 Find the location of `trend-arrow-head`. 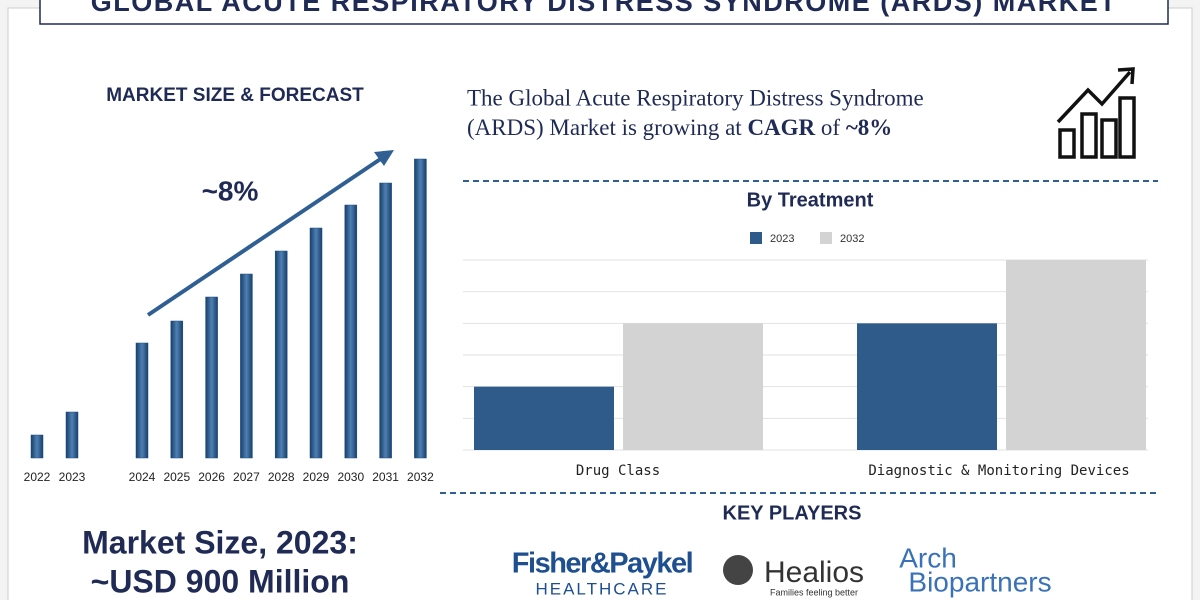

trend-arrow-head is located at coordinates (384, 158).